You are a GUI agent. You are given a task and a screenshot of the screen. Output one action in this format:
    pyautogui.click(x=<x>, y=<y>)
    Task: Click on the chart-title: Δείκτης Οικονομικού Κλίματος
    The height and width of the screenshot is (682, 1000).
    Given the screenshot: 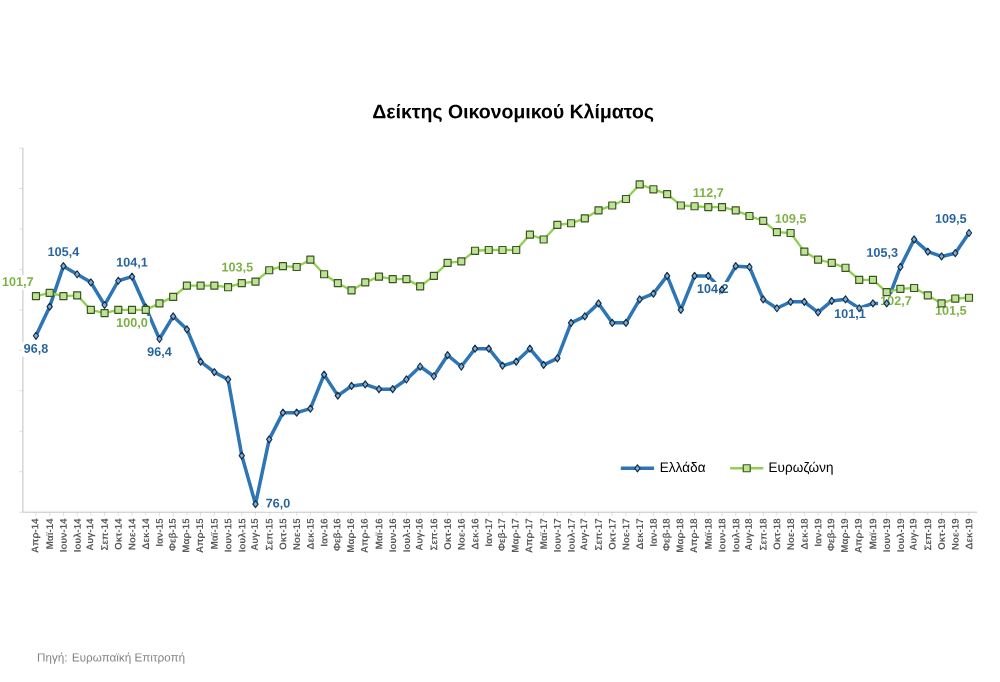 What is the action you would take?
    pyautogui.click(x=513, y=113)
    